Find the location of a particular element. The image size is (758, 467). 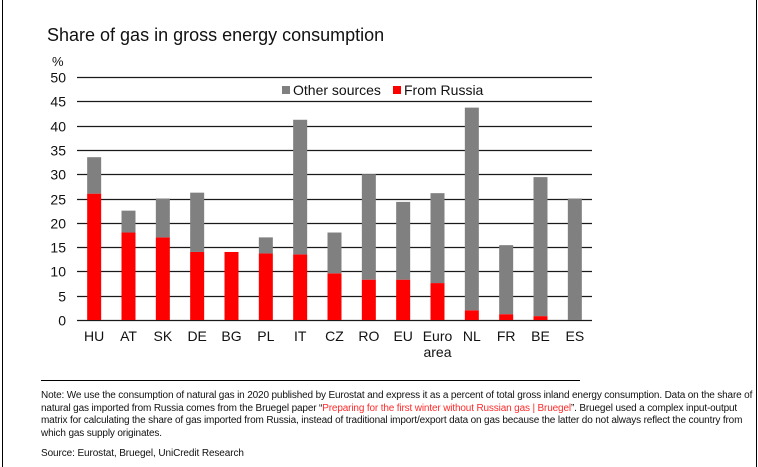

y-tick-label: 0 is located at coordinates (62, 321).